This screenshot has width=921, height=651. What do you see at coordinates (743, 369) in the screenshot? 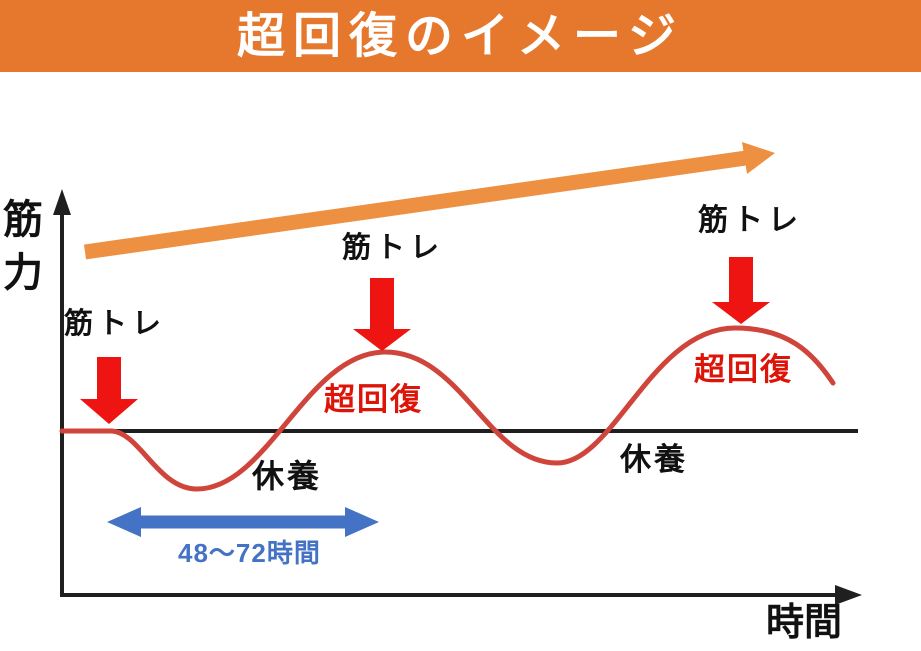
I see `supercompensation-label-2: 超回復` at bounding box center [743, 369].